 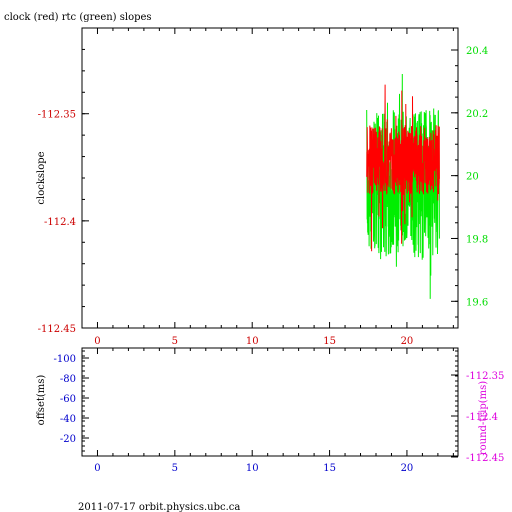 What do you see at coordinates (175, 468) in the screenshot?
I see `bottom-xtick-label: 5` at bounding box center [175, 468].